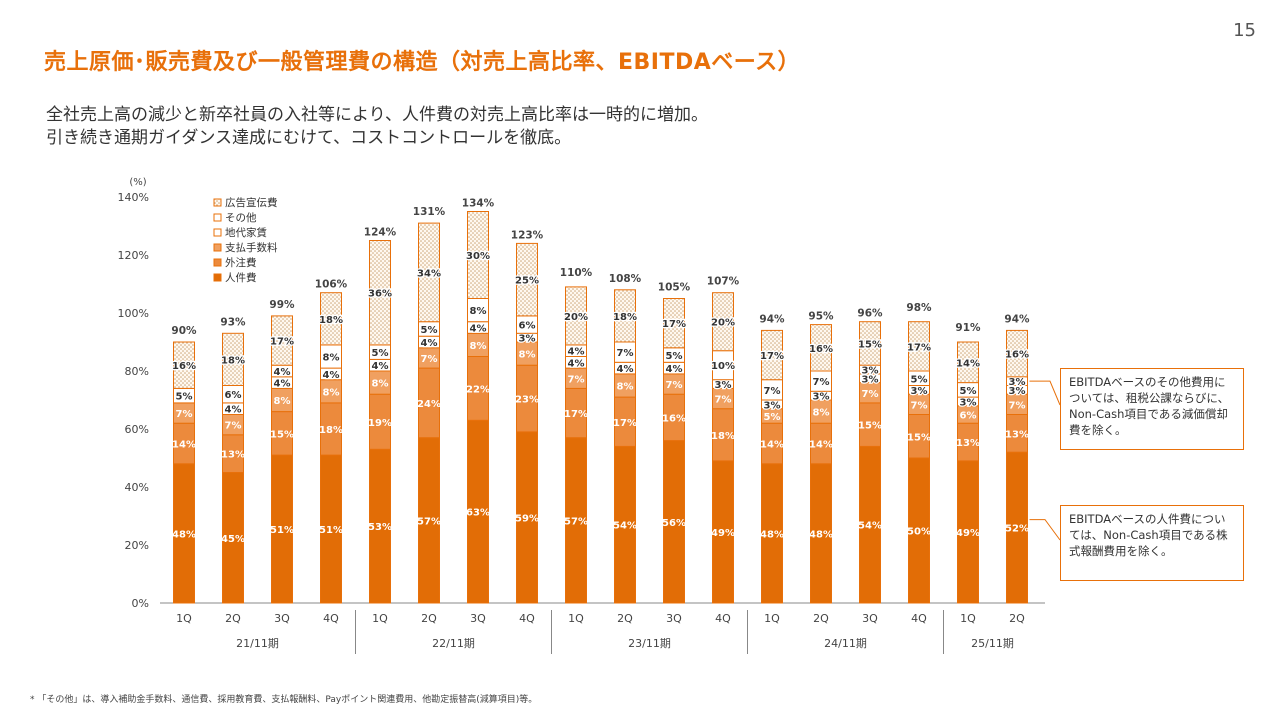 The width and height of the screenshot is (1280, 720). Describe the element at coordinates (137, 545) in the screenshot. I see `y-tick-label: 20%` at that location.